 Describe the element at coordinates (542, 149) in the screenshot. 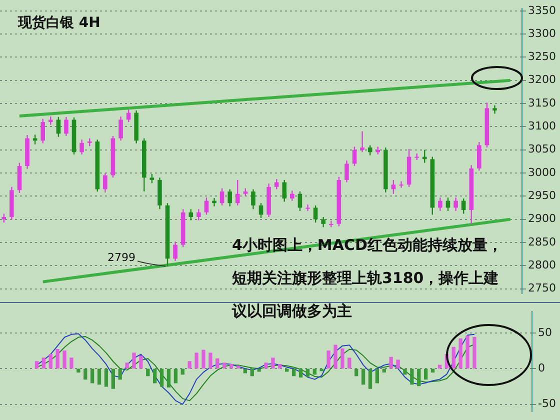

I see `y-tick-label: 3050` at that location.